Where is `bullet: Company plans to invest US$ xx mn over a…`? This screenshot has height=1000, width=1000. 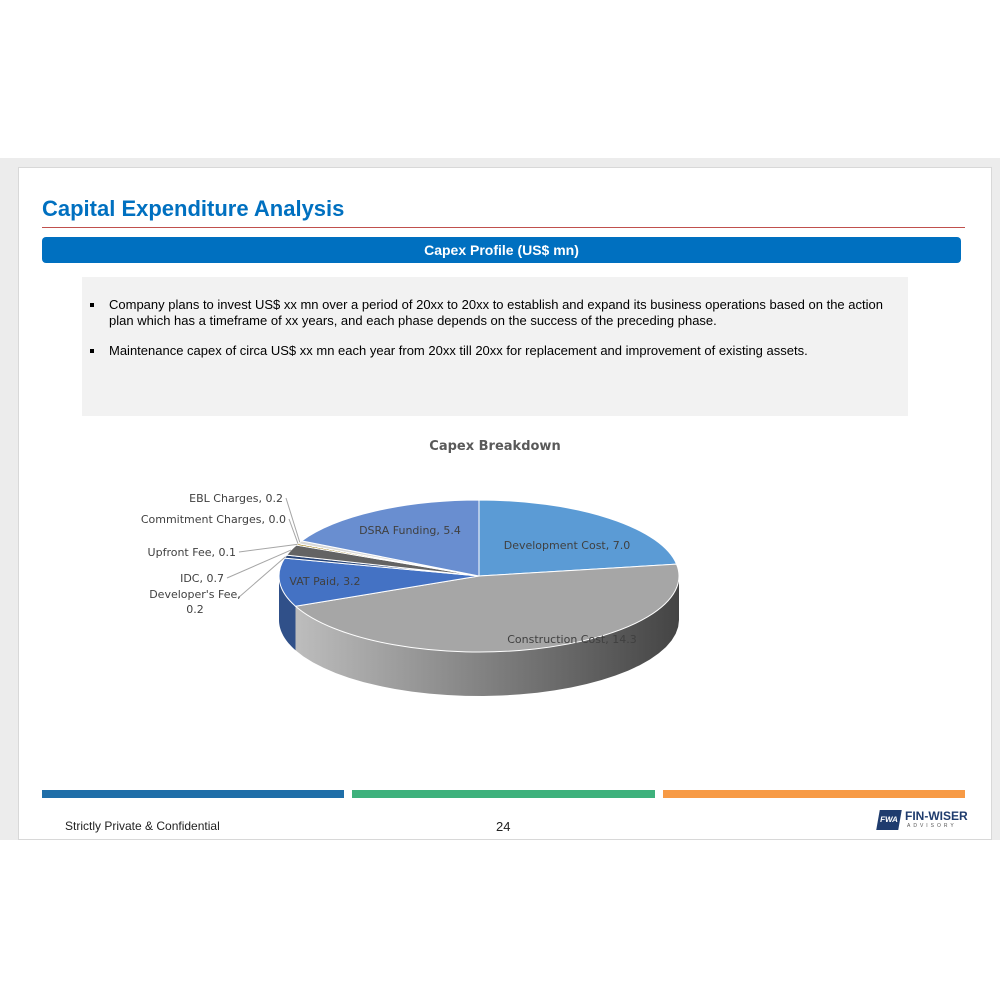 bullet: Company plans to invest US$ xx mn over a… is located at coordinates (506, 313).